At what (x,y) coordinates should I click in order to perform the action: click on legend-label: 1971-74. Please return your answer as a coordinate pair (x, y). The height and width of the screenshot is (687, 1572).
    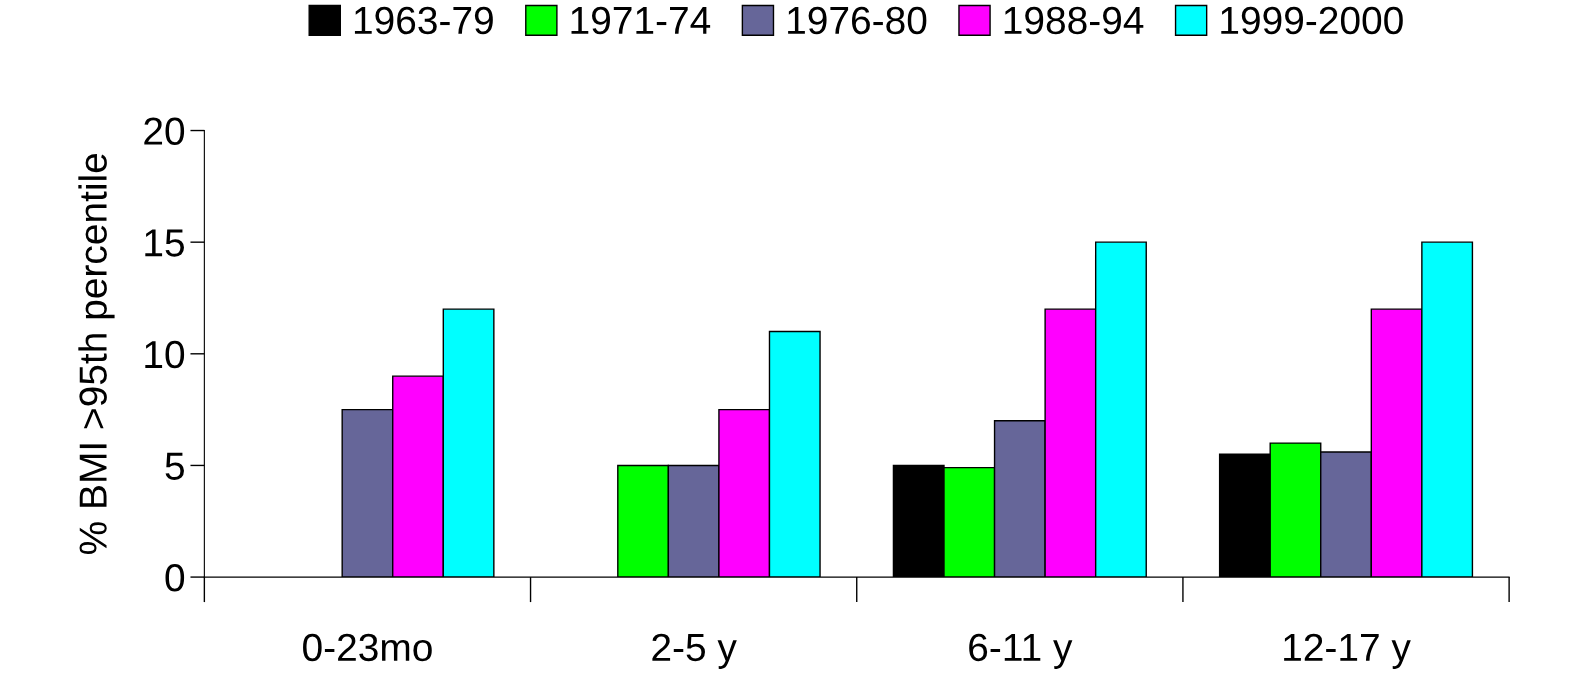
    Looking at the image, I should click on (641, 20).